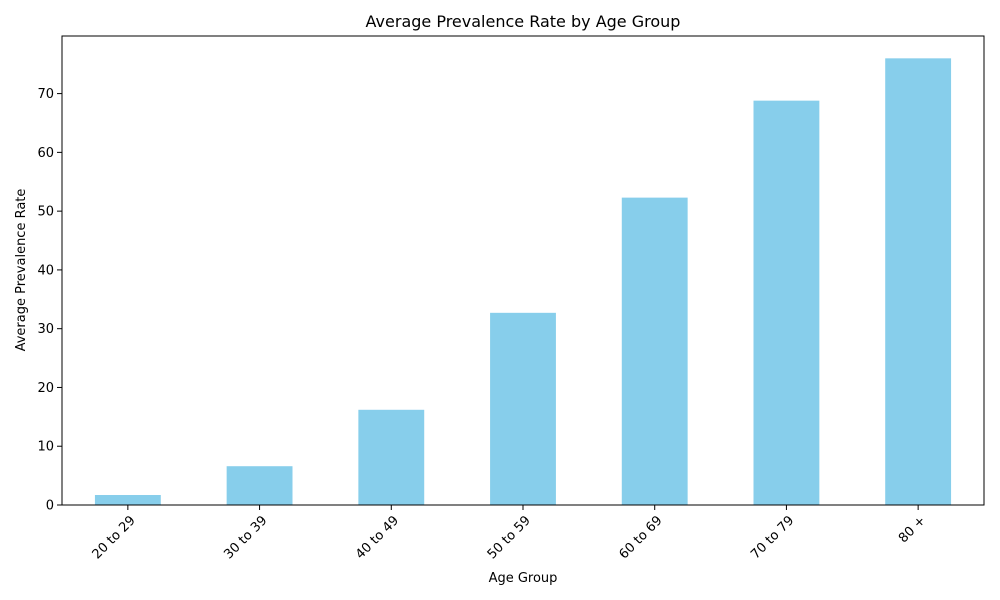  I want to click on x-tick-label: 20 to 29, so click(114, 537).